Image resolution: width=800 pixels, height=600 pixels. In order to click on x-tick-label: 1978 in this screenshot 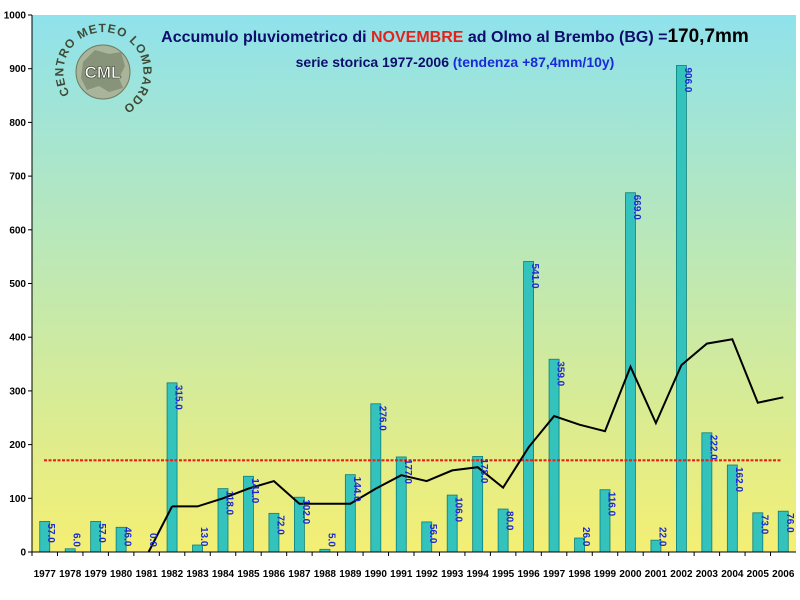, I will do `click(70, 574)`.